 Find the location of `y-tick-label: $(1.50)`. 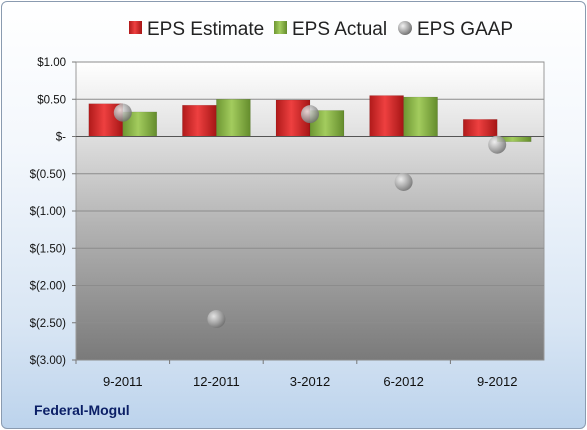

y-tick-label: $(1.50) is located at coordinates (48, 249).